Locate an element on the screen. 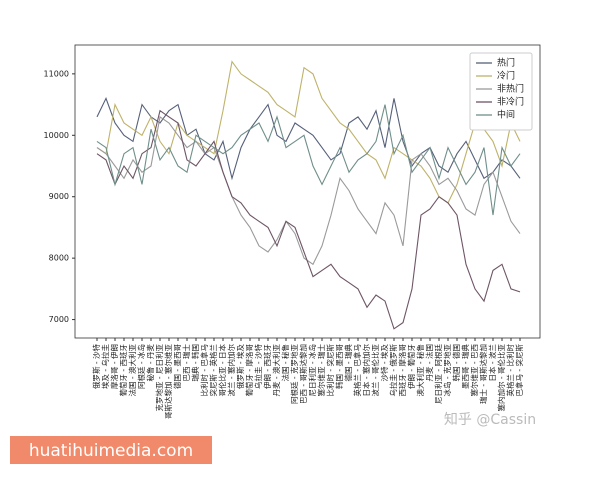 Image resolution: width=600 pixels, height=480 pixels. y-tick-label: 8000 is located at coordinates (59, 258).